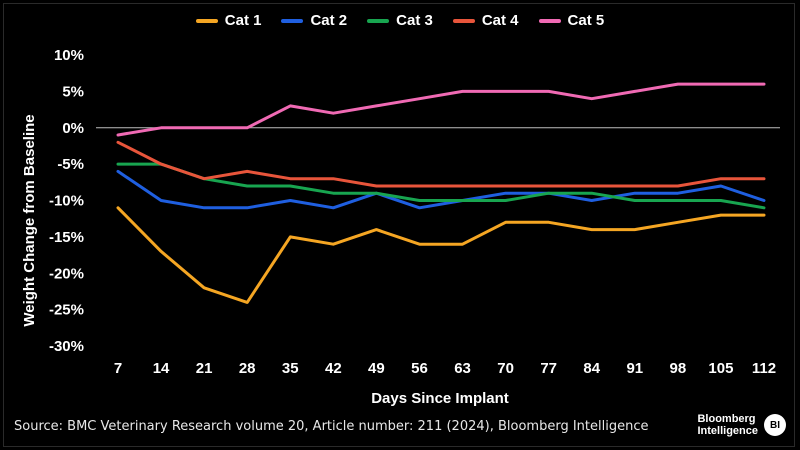 This screenshot has height=450, width=800. I want to click on legend-item-cat-2: Cat 2, so click(314, 20).